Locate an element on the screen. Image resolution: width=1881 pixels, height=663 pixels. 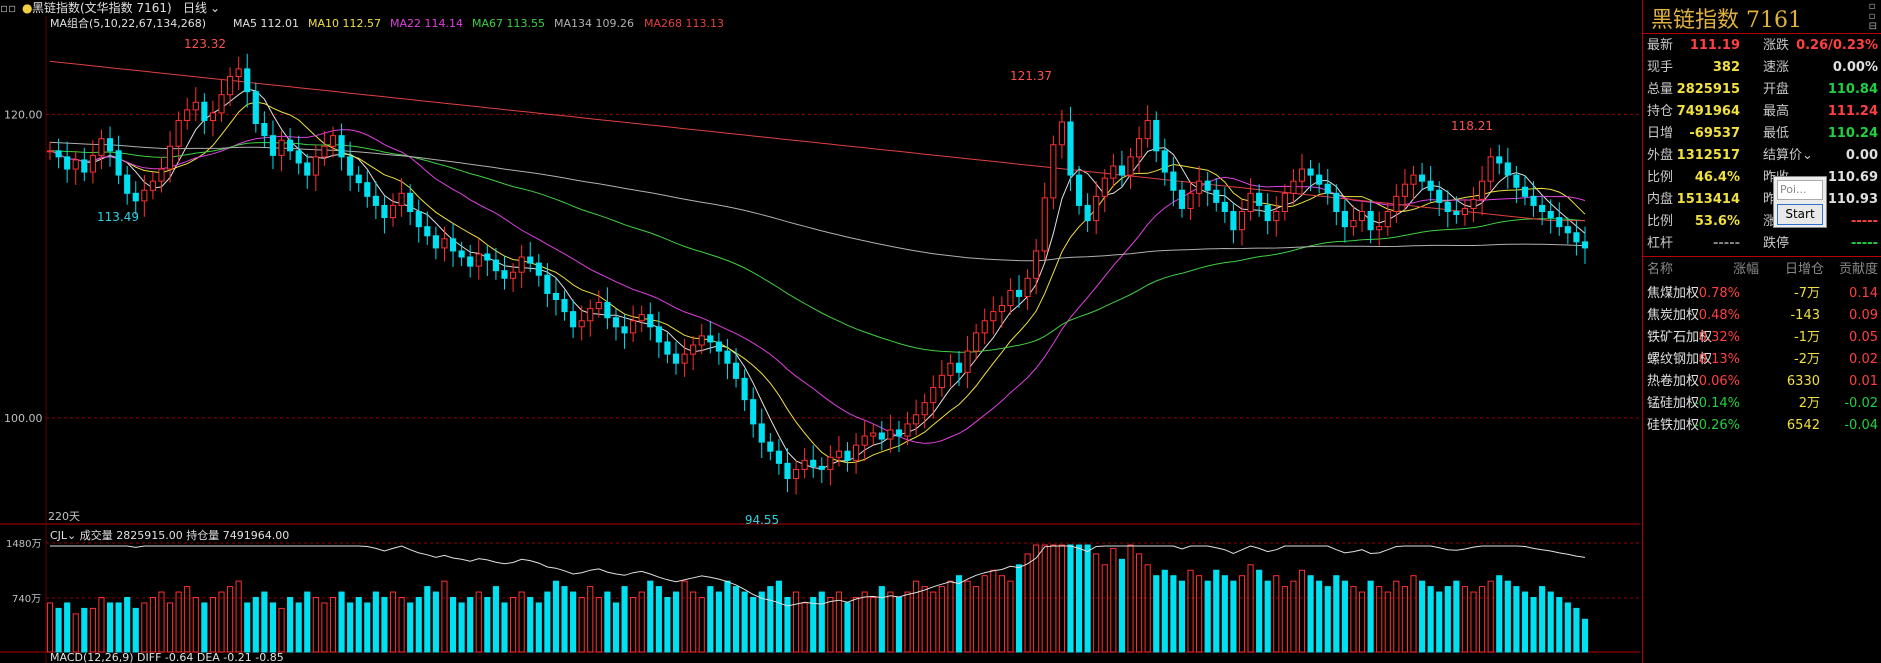
ma-group-selector: MA组合(5,10,22,67,134,268) is located at coordinates (128, 23).